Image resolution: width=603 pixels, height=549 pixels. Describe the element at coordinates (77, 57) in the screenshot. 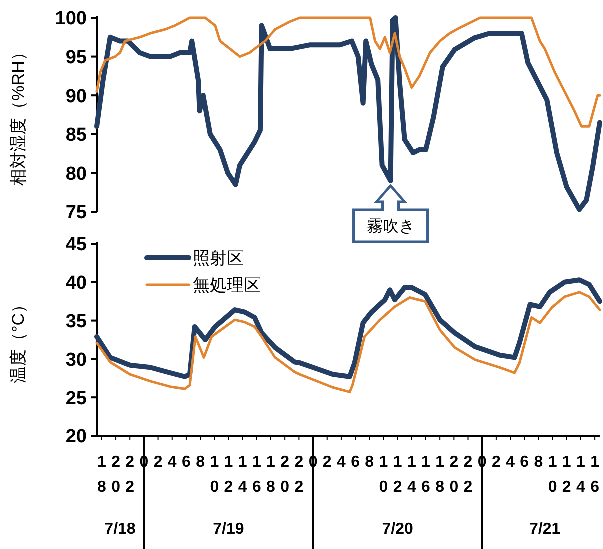

I see `y-tick-label: 95` at that location.